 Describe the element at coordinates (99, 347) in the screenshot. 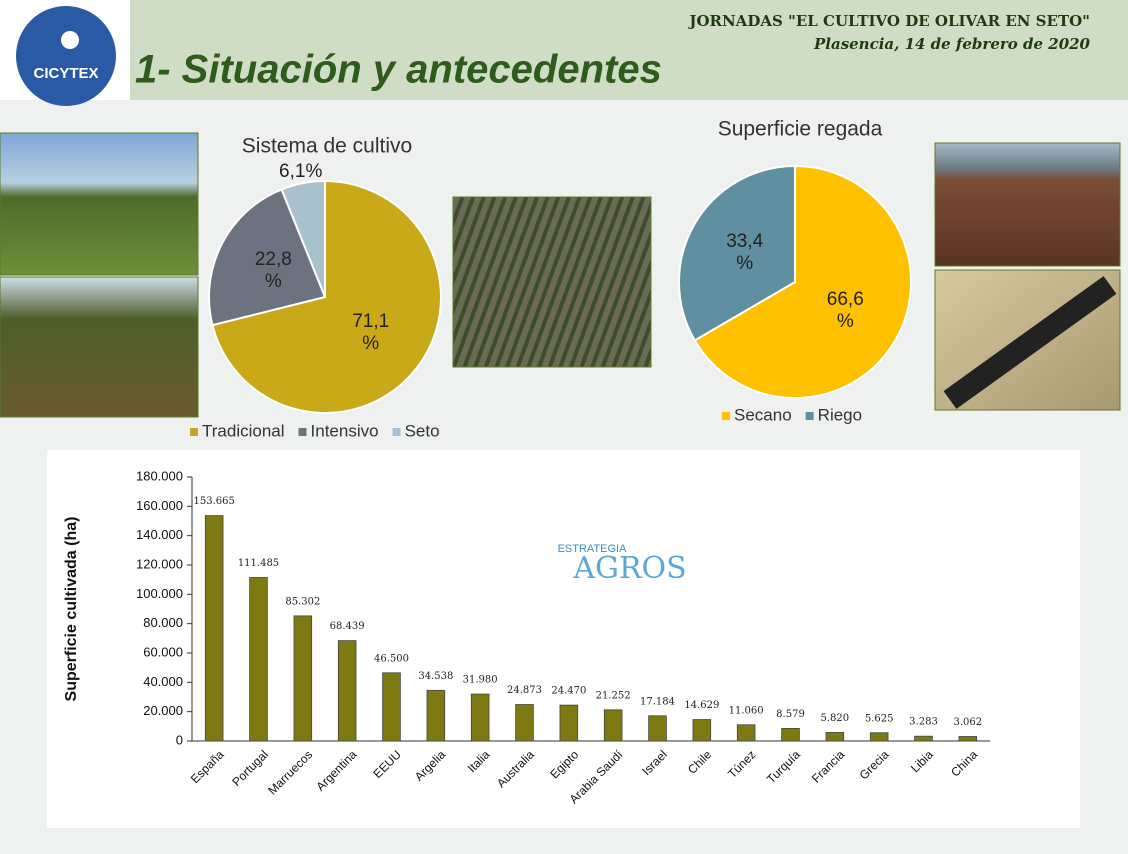

I see `photo-olive-grove` at that location.